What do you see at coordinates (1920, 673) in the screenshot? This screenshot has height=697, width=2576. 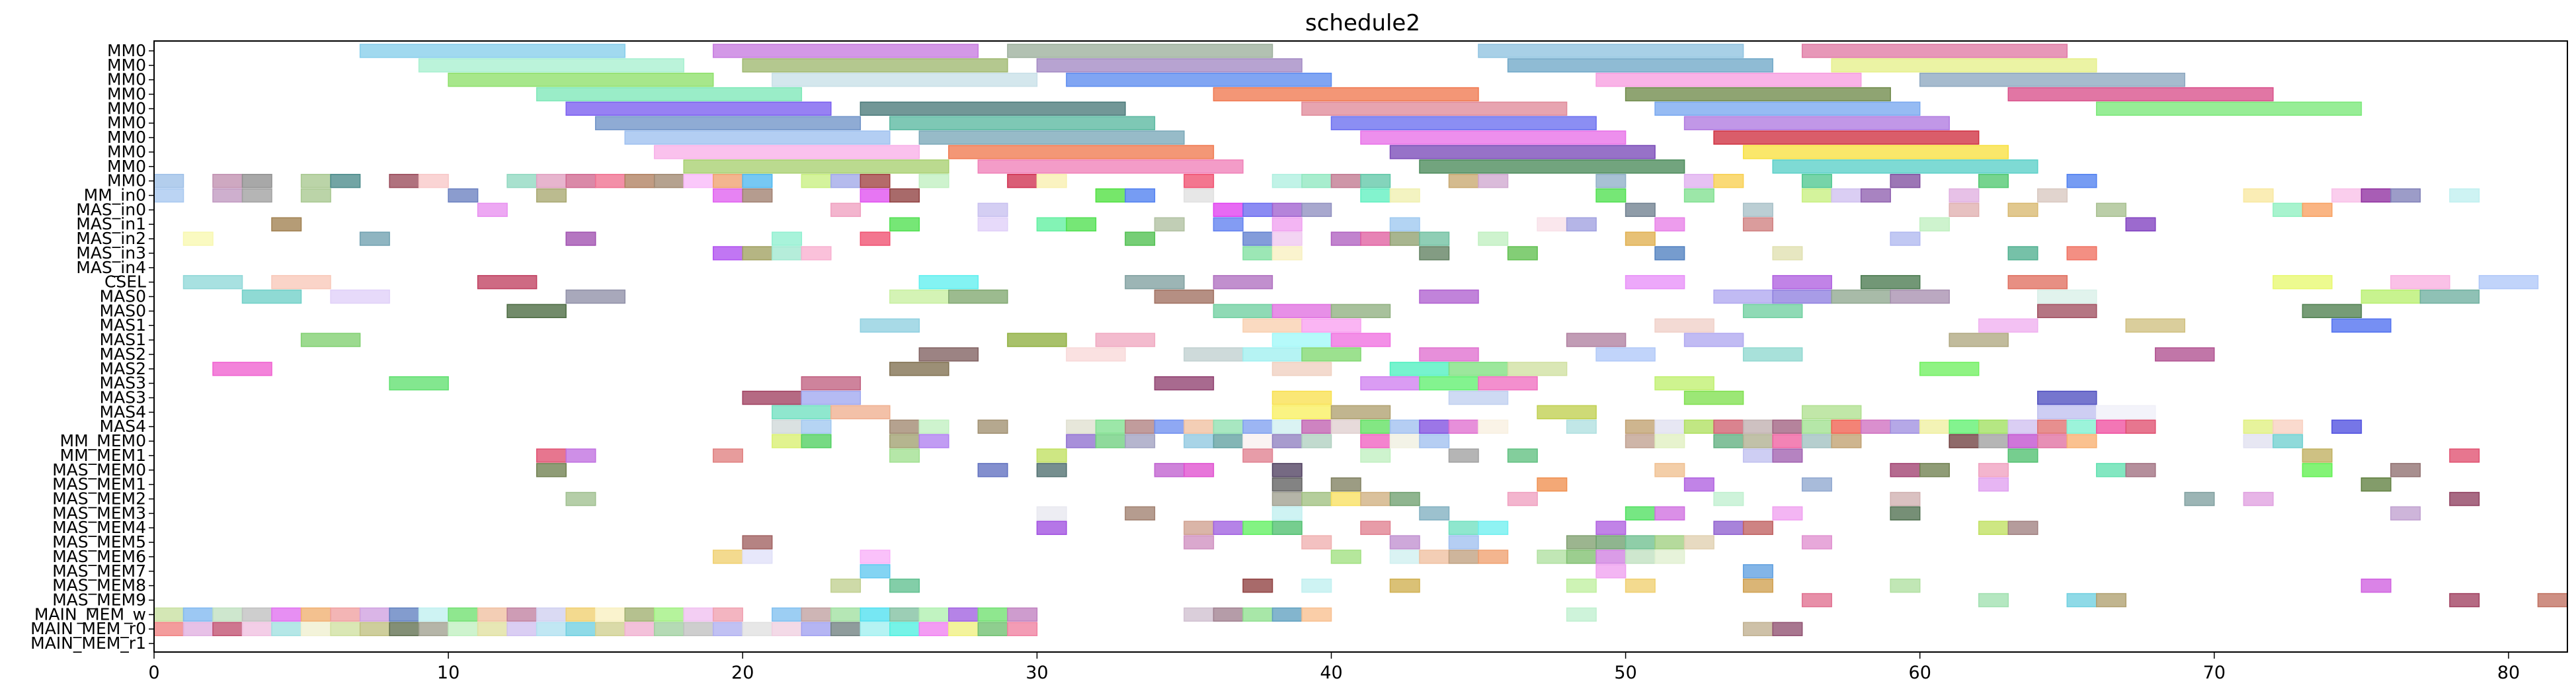 I see `x-tick-label: 60` at bounding box center [1920, 673].